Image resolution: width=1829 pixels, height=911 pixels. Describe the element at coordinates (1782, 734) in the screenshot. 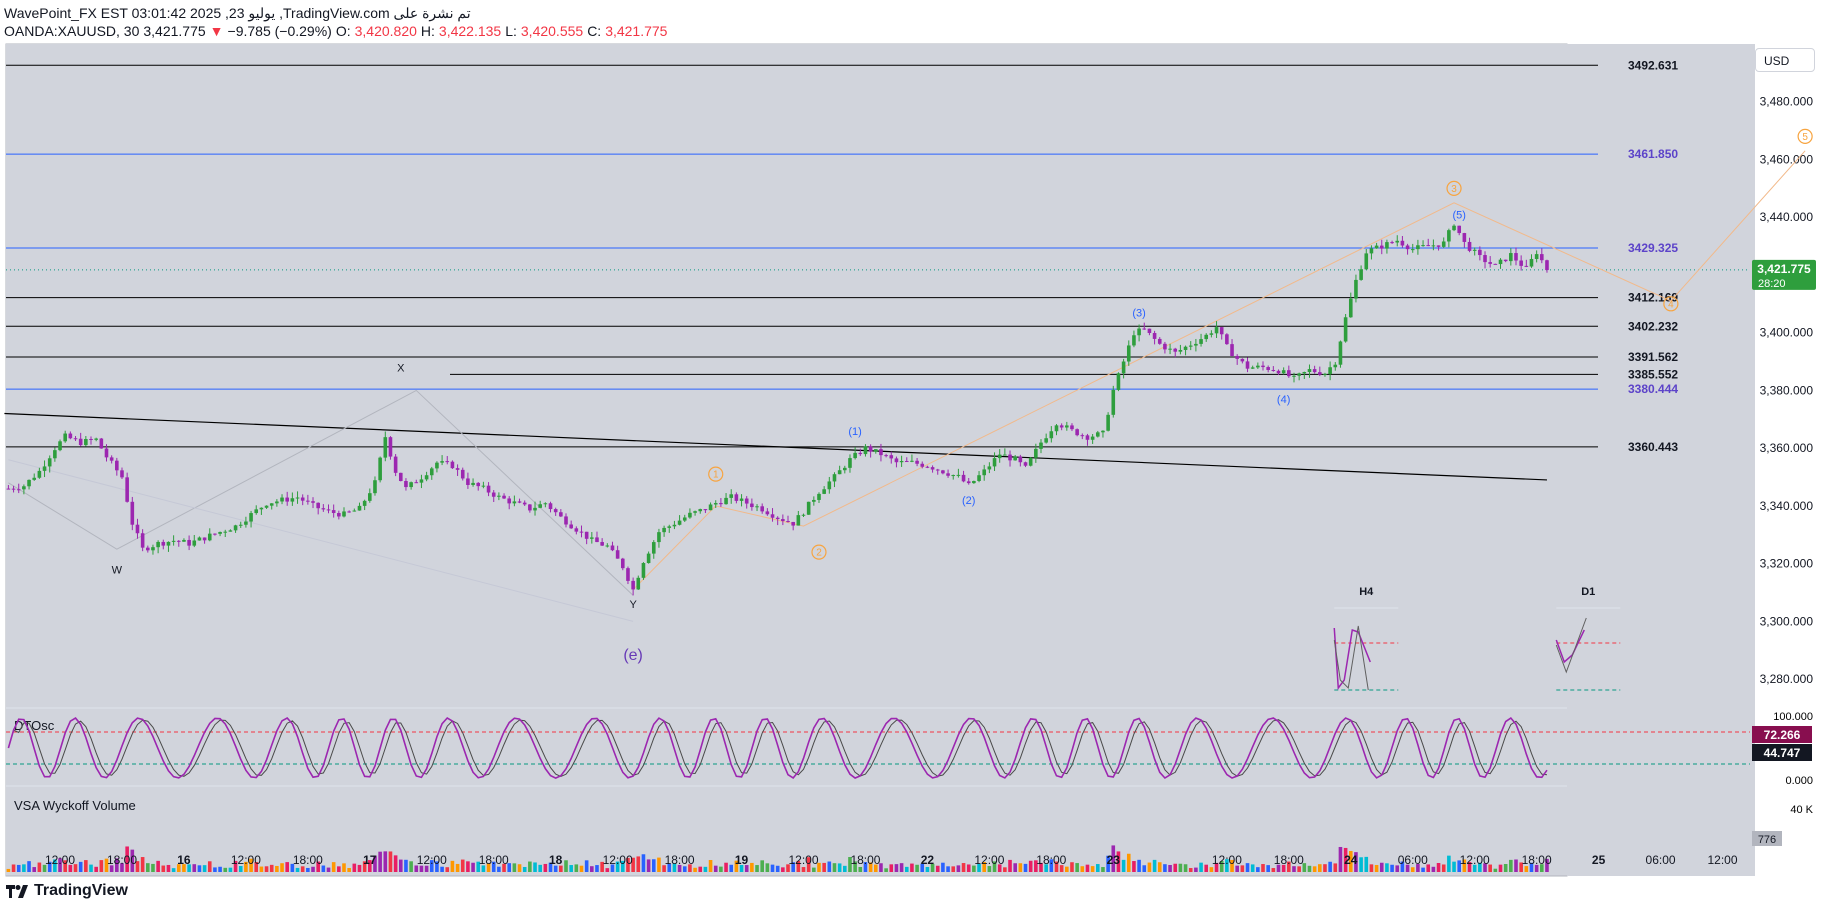

I see `osc-k-badge: 72.266` at that location.